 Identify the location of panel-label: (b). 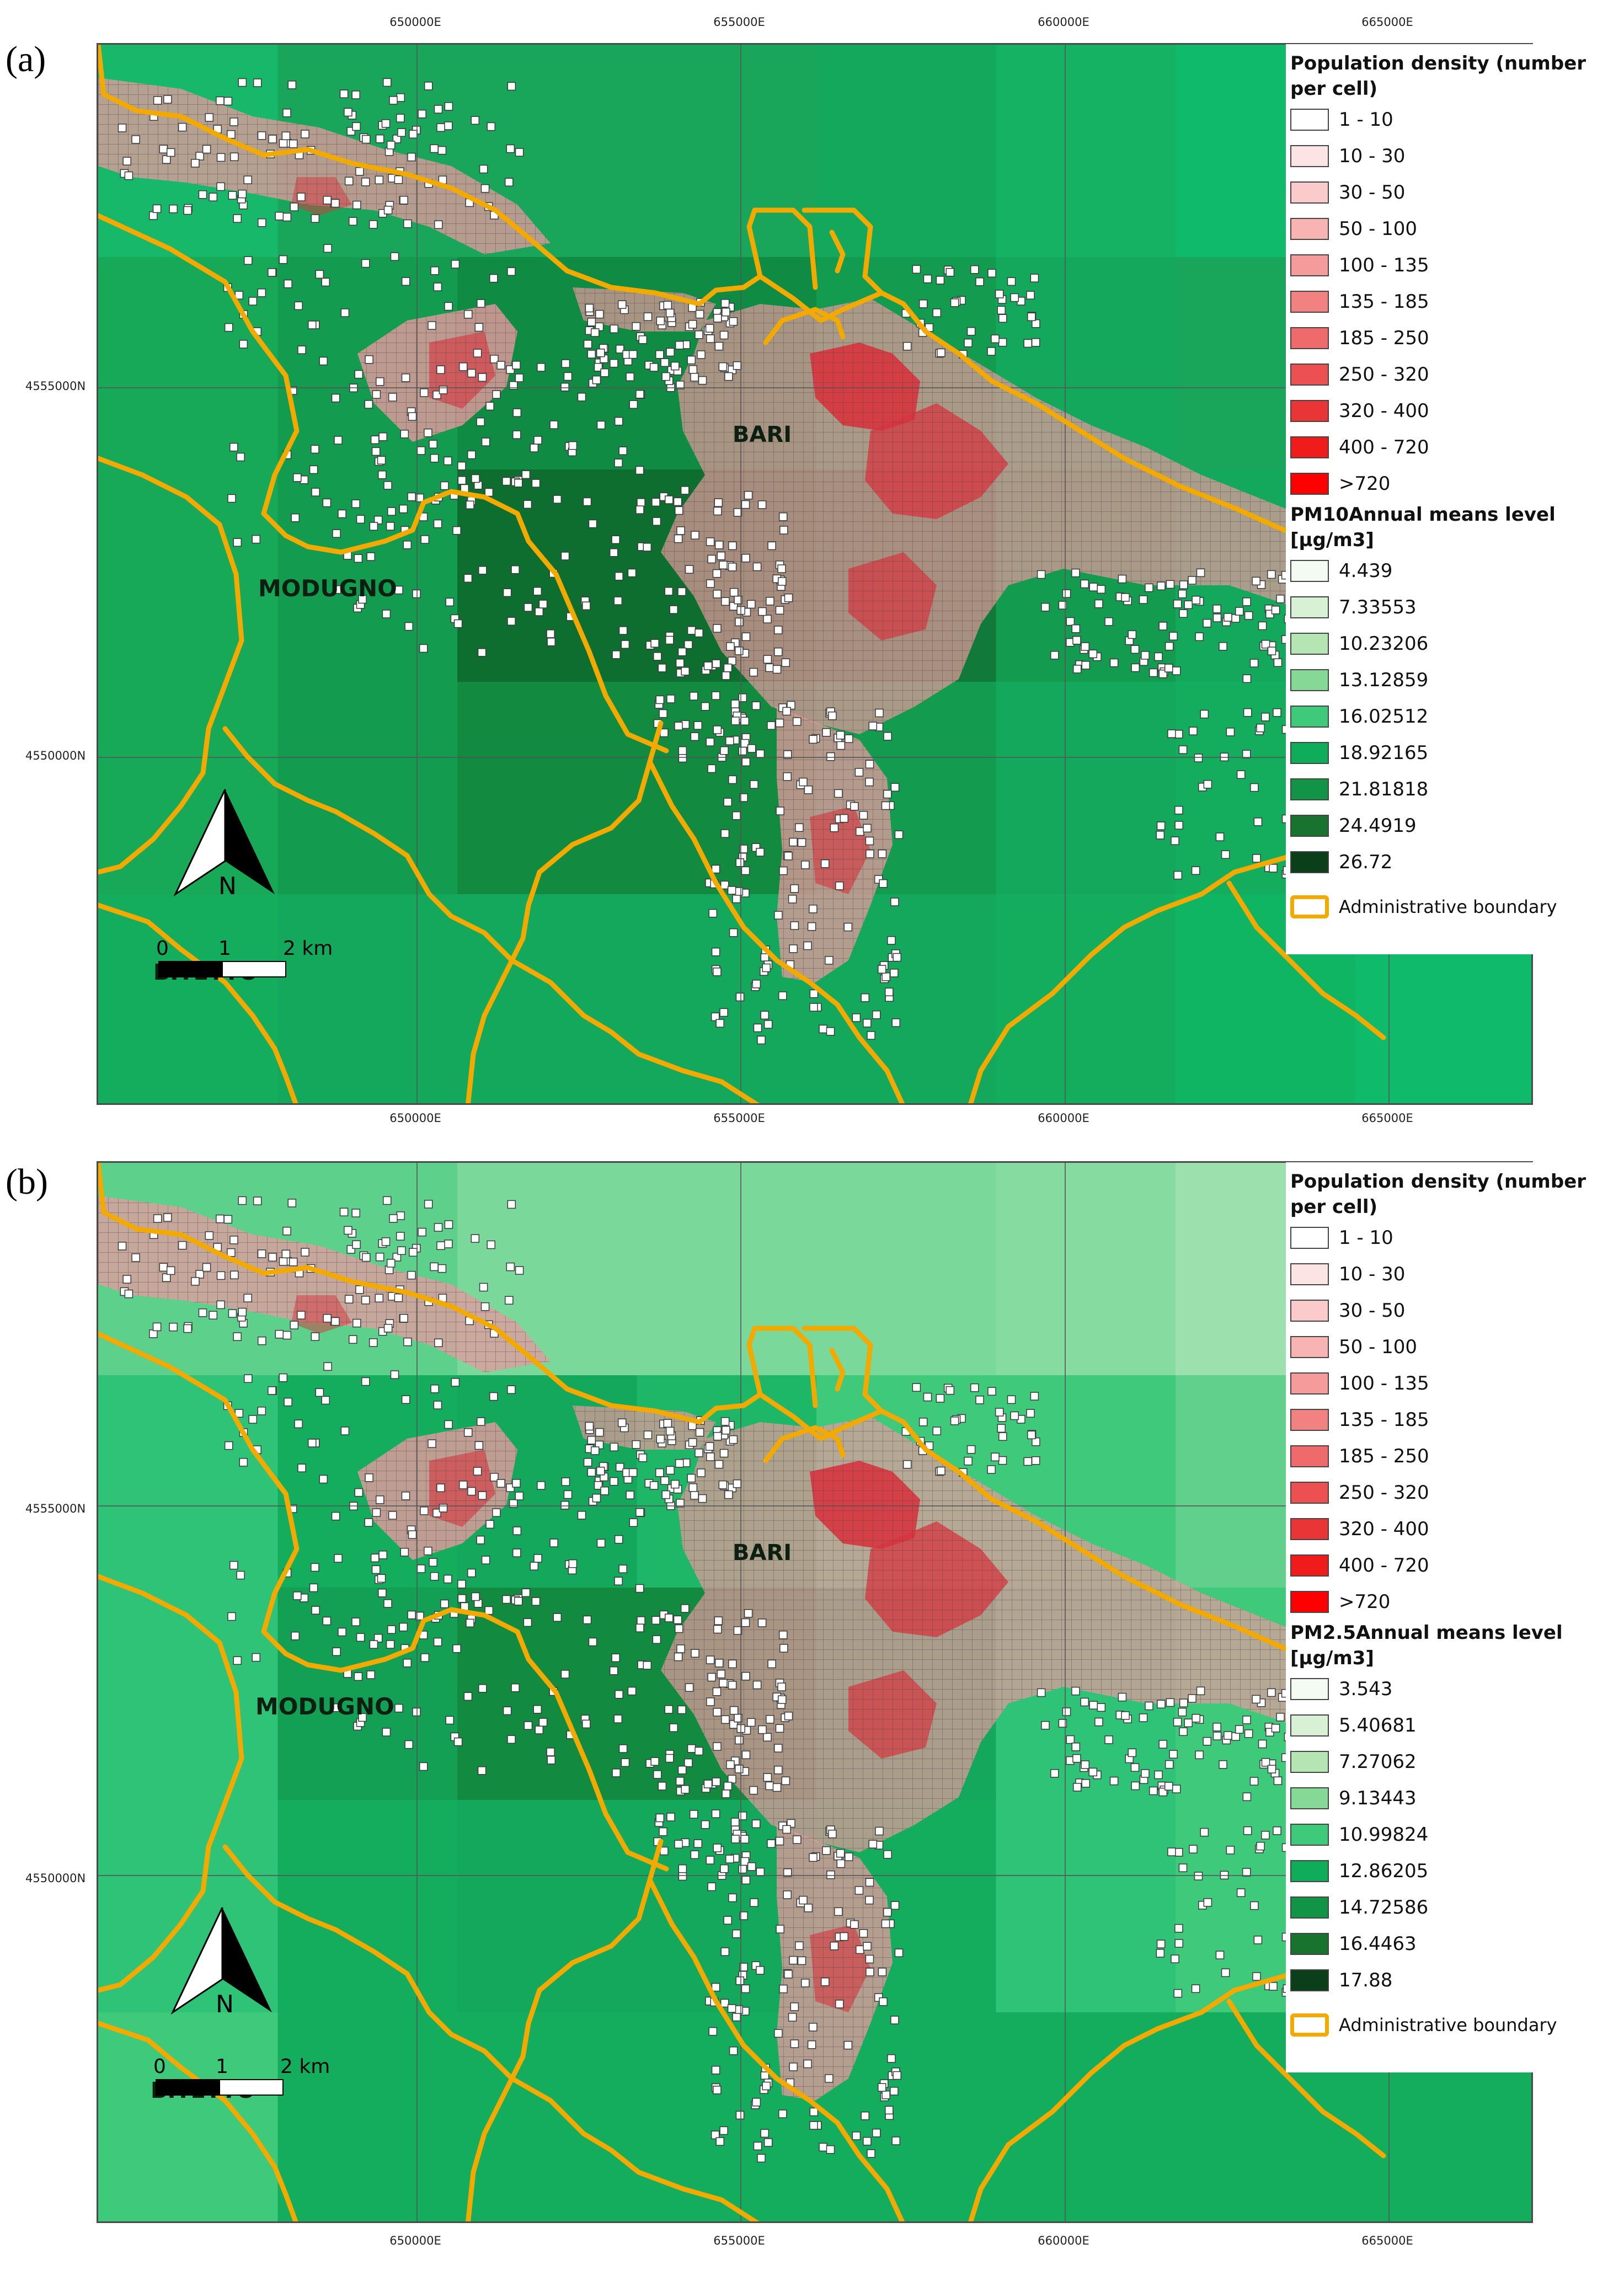
(27, 1182).